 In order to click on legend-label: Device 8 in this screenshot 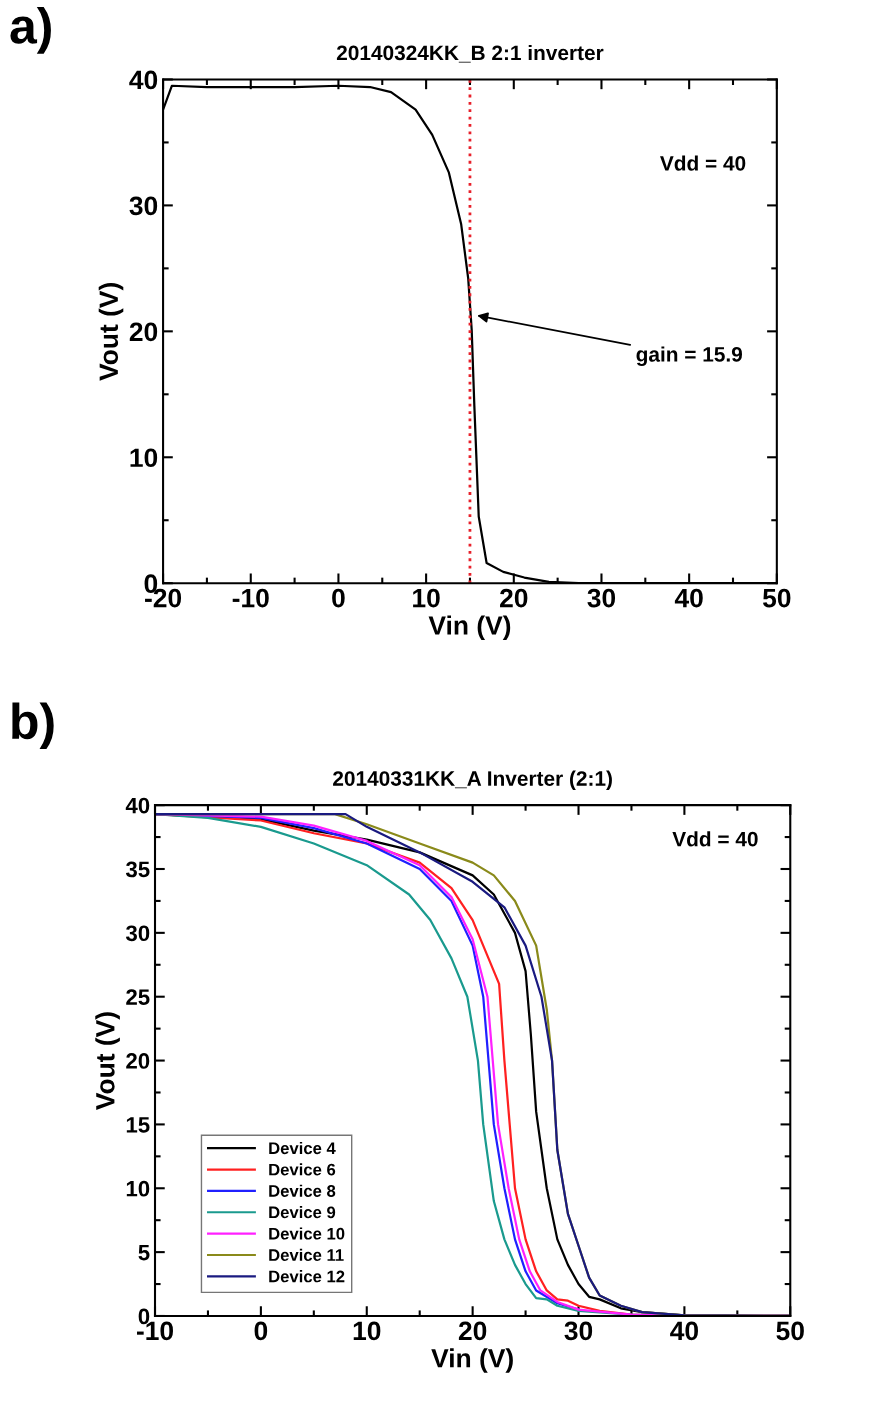, I will do `click(302, 1190)`.